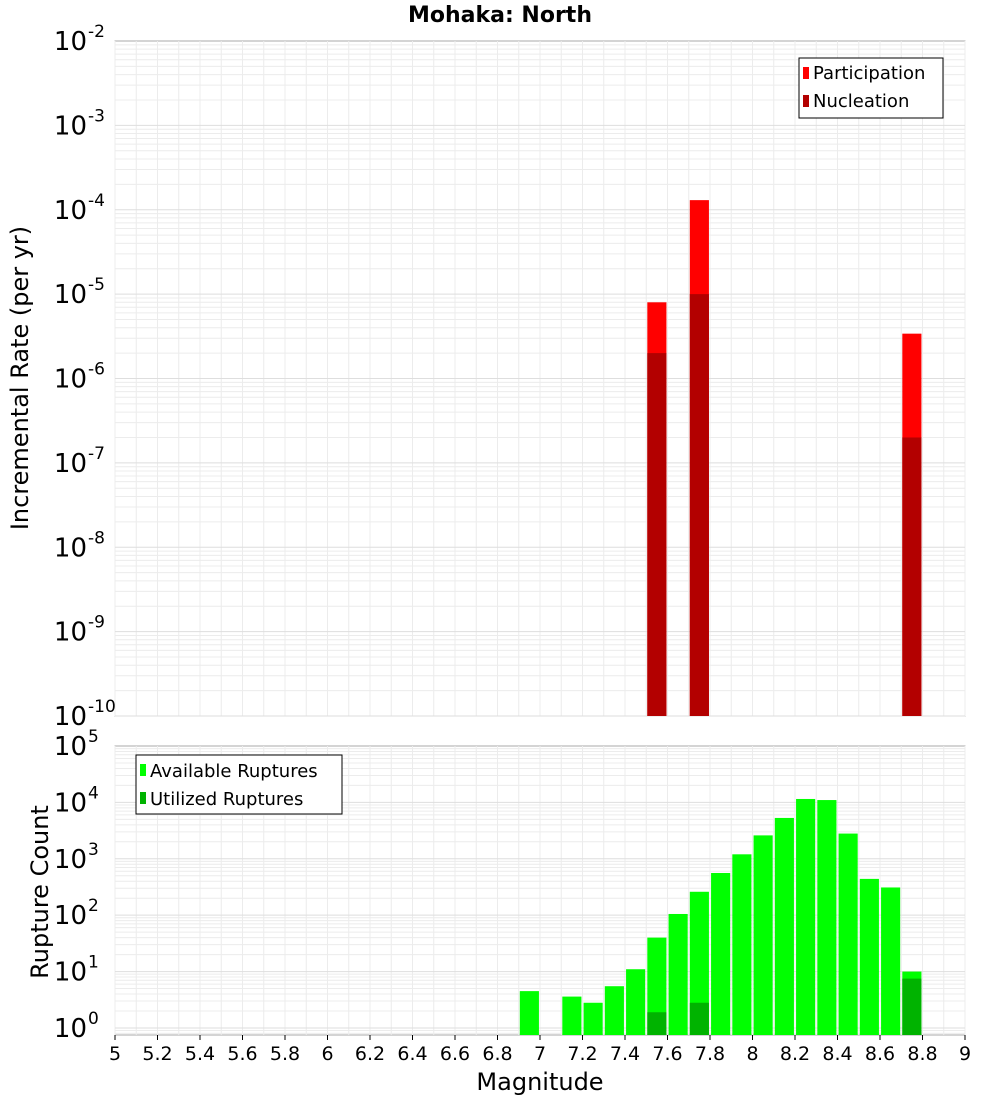 The height and width of the screenshot is (1100, 1000). What do you see at coordinates (497, 1054) in the screenshot?
I see `x-tick-label: 6.8` at bounding box center [497, 1054].